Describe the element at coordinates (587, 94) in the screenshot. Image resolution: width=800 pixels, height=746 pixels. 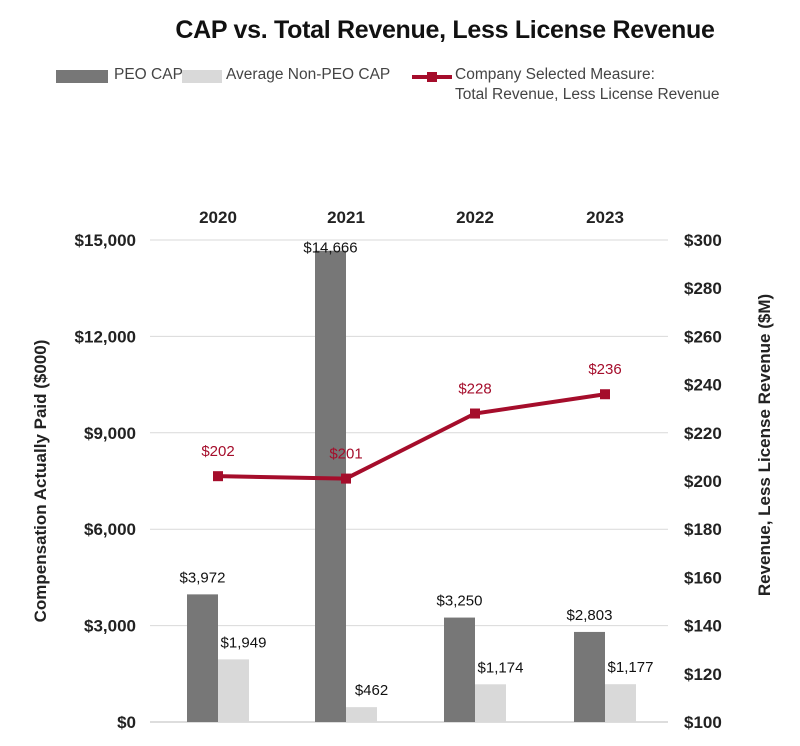
I see `legend-line-2: Total Revenue, Less License Revenue` at that location.